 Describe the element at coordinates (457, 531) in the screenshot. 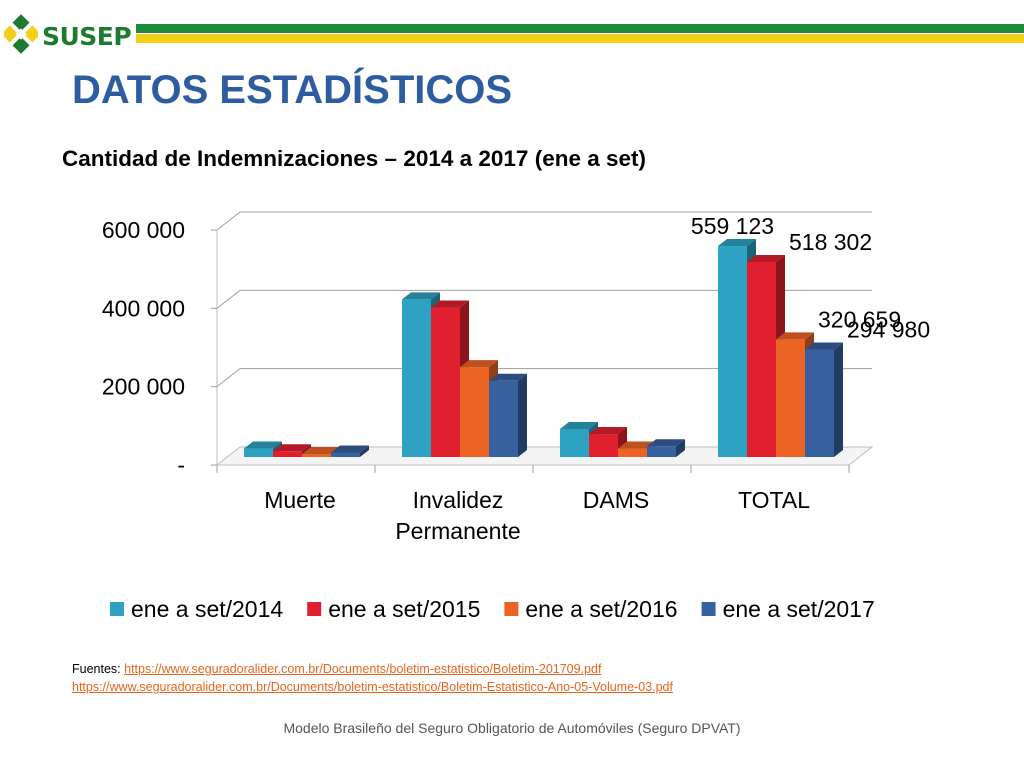

I see `x-category-label: Permanente` at that location.